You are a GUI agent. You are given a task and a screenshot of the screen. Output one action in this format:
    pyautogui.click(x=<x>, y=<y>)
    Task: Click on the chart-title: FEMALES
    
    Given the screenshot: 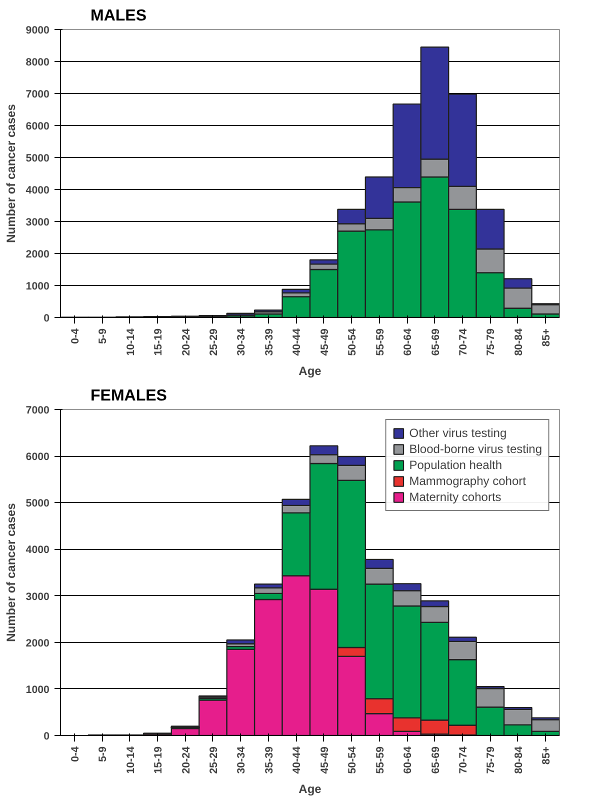 What is the action you would take?
    pyautogui.click(x=129, y=396)
    